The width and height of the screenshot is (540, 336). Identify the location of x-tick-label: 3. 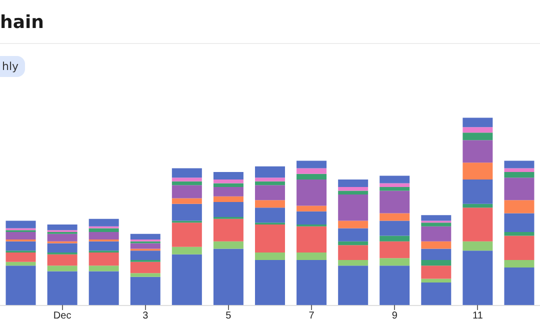
(145, 316).